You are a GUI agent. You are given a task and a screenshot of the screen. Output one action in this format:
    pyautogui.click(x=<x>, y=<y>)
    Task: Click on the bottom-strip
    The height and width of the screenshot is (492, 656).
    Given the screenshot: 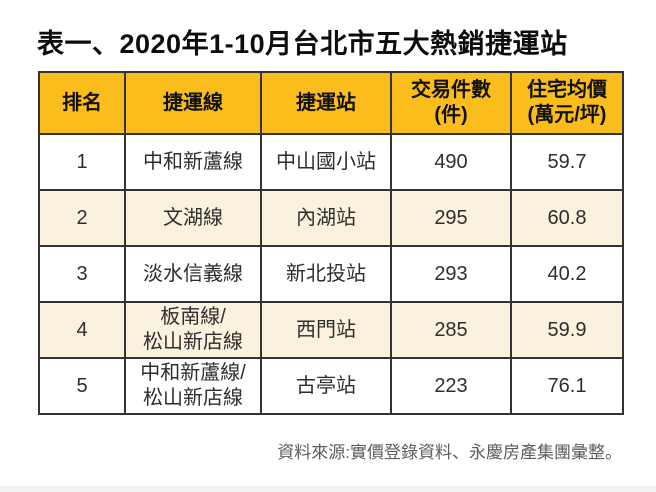 What is the action you would take?
    pyautogui.click(x=328, y=489)
    